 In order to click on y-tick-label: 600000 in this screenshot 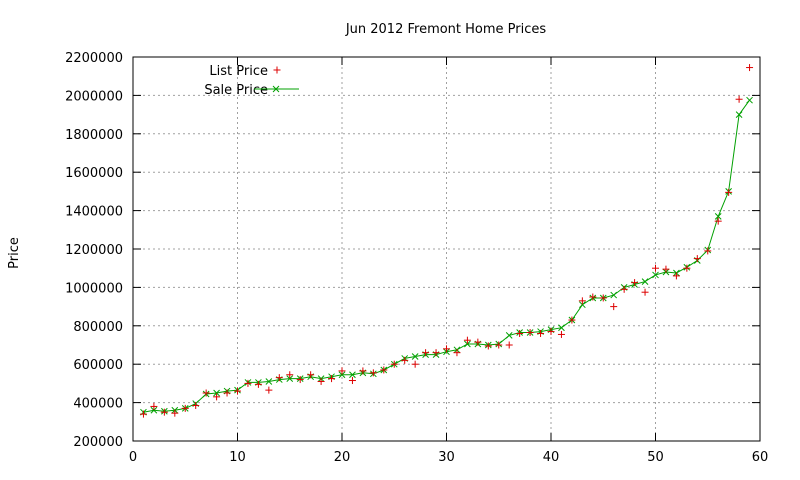, I will do `click(98, 365)`.